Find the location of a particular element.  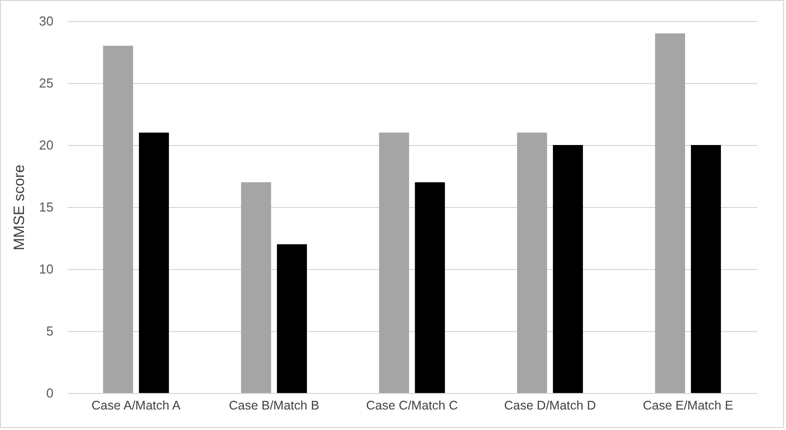

y-tick-label: 20 is located at coordinates (46, 145).